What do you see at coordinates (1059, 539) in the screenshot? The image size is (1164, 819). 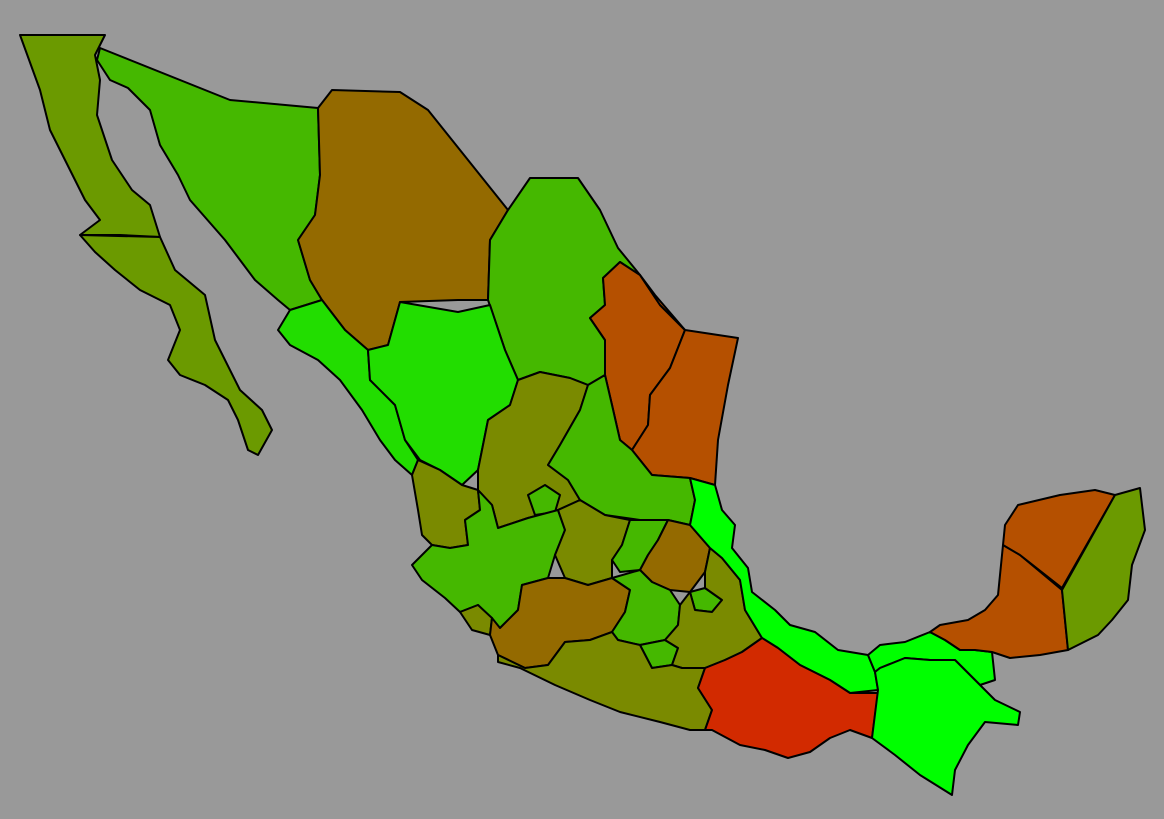 I see `region-yucatan` at bounding box center [1059, 539].